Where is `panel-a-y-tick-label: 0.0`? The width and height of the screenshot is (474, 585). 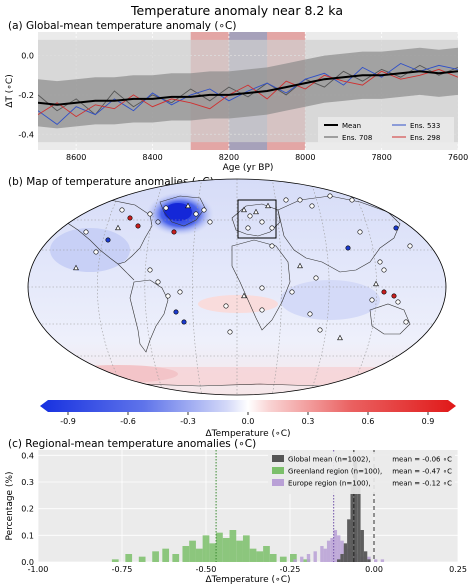 panel-a-y-tick-label: 0.0 is located at coordinates (27, 56).